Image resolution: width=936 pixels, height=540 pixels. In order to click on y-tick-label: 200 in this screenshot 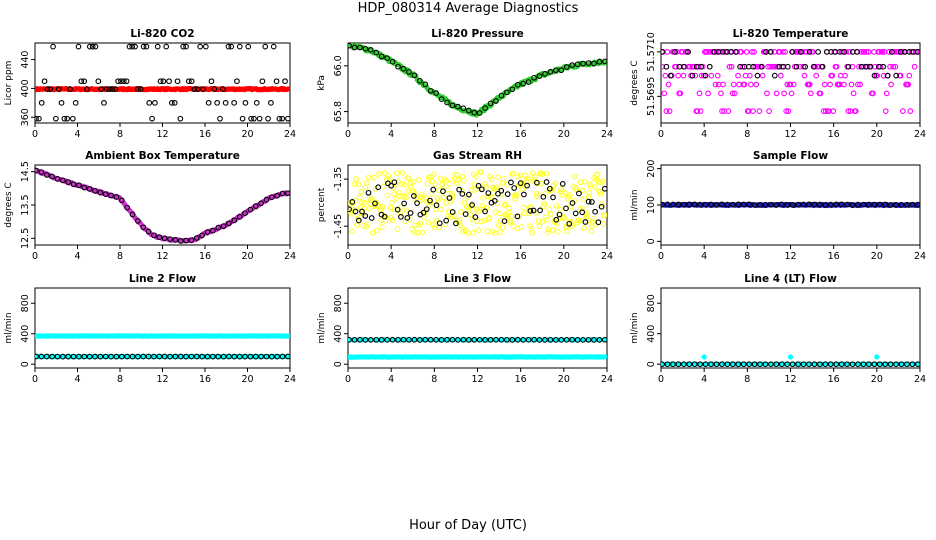, I will do `click(651, 169)`.